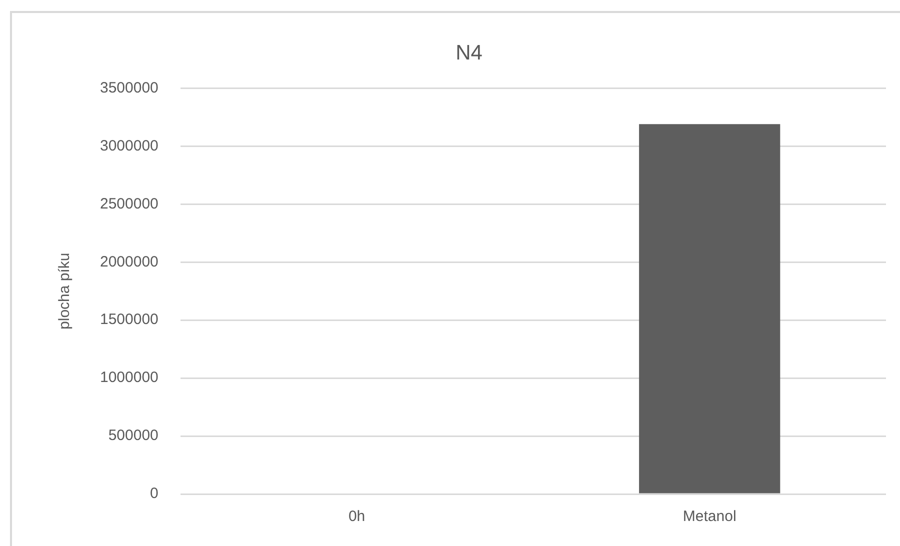  Describe the element at coordinates (133, 435) in the screenshot. I see `y-tick-label: 500000` at that location.